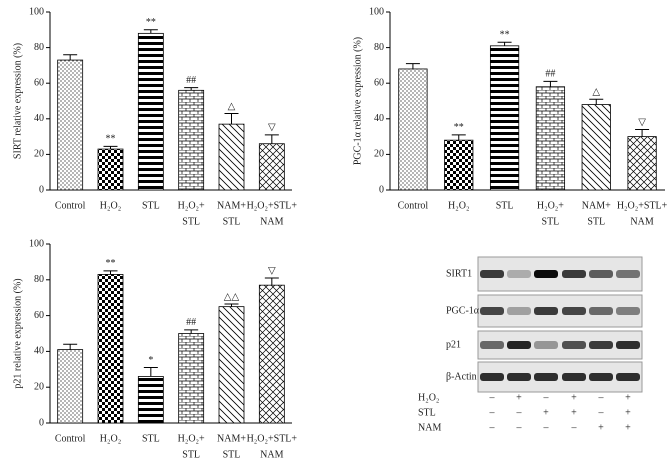  I want to click on y-axis-label: PGC-1α relative expression (%), so click(357, 101).